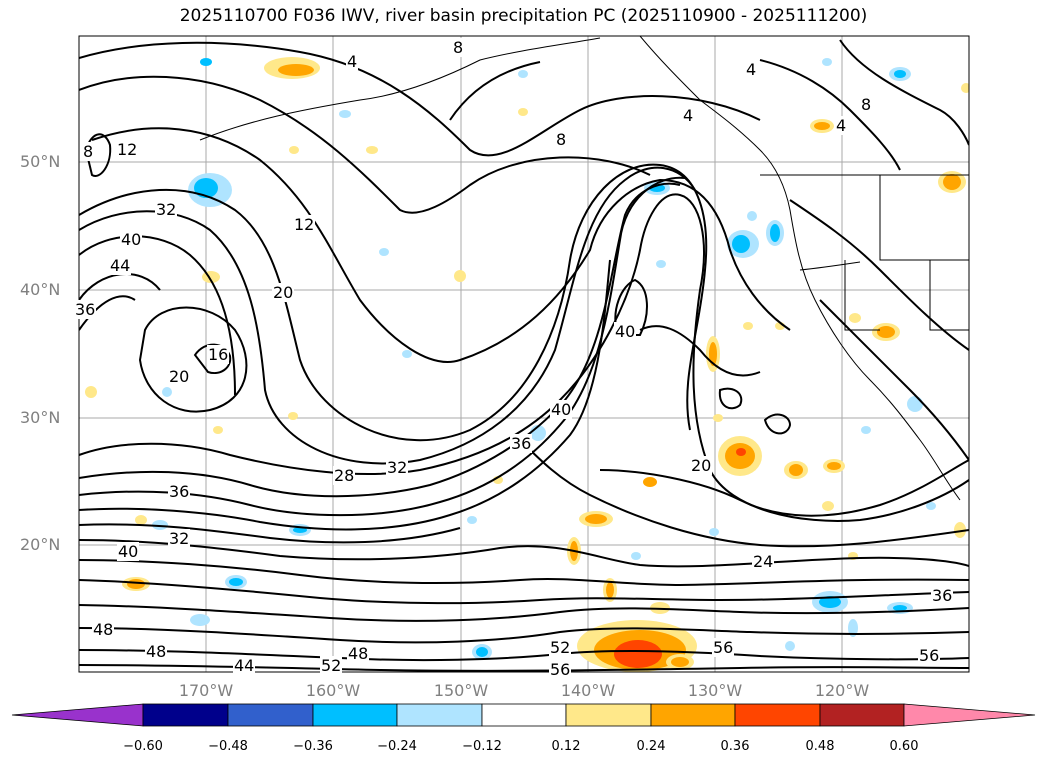 The width and height of the screenshot is (1047, 765). I want to click on colorbar-tick-label: −0.48, so click(228, 746).